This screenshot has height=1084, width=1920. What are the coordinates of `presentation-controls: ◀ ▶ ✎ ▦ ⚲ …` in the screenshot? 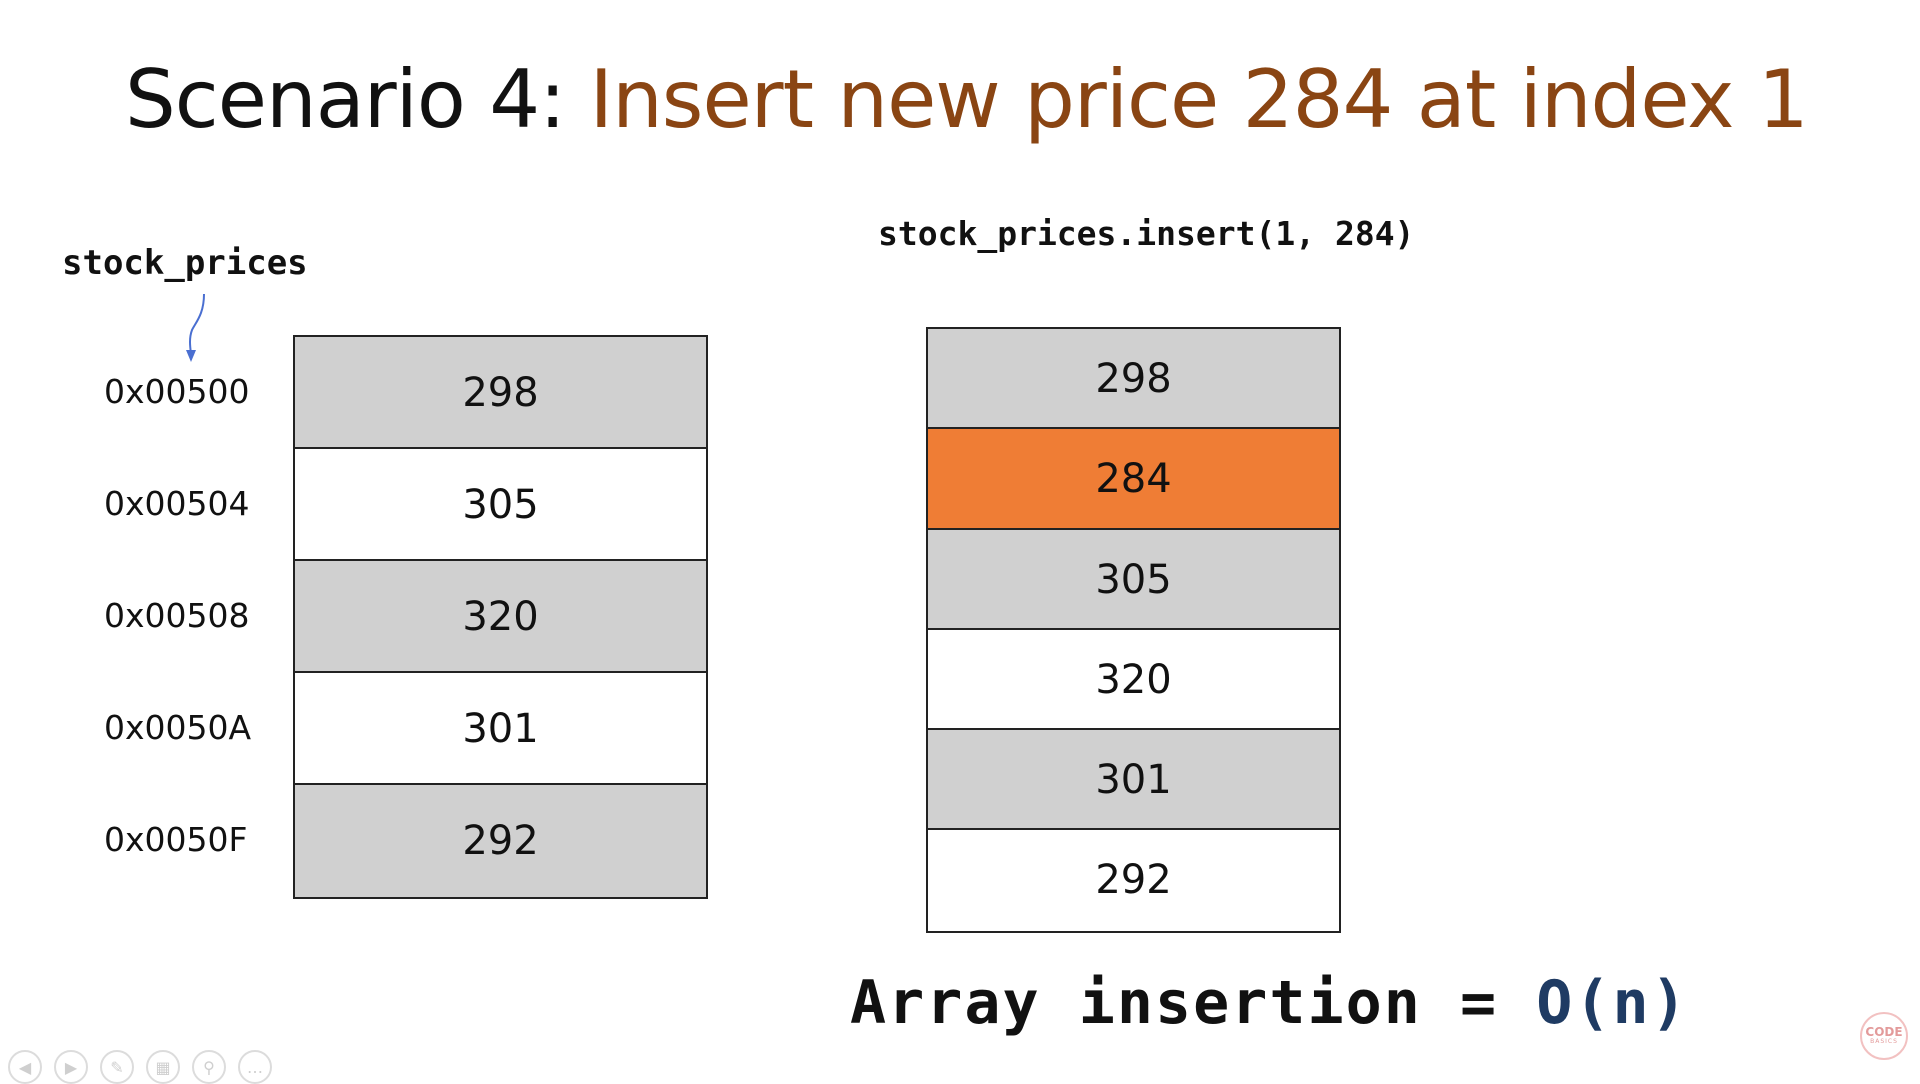 It's located at (140, 1067).